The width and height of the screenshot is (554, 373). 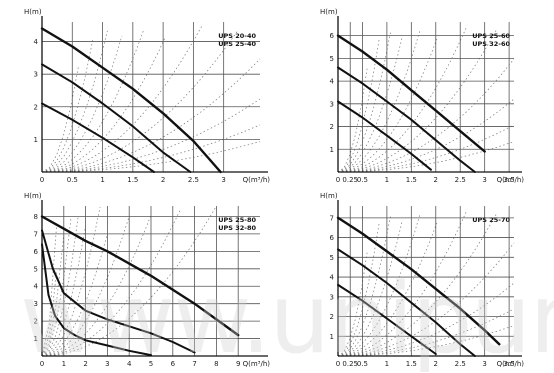 I want to click on legend-entry: UPS 32-80, so click(x=237, y=228).